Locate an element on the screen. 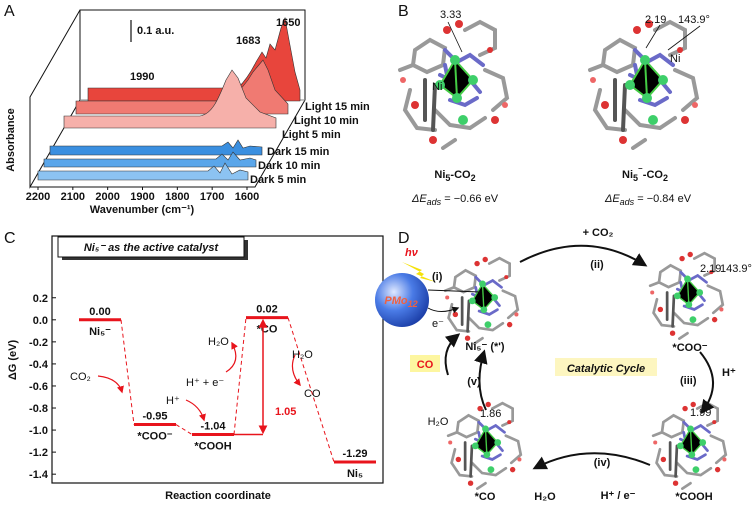  panel-label: B is located at coordinates (403, 11).